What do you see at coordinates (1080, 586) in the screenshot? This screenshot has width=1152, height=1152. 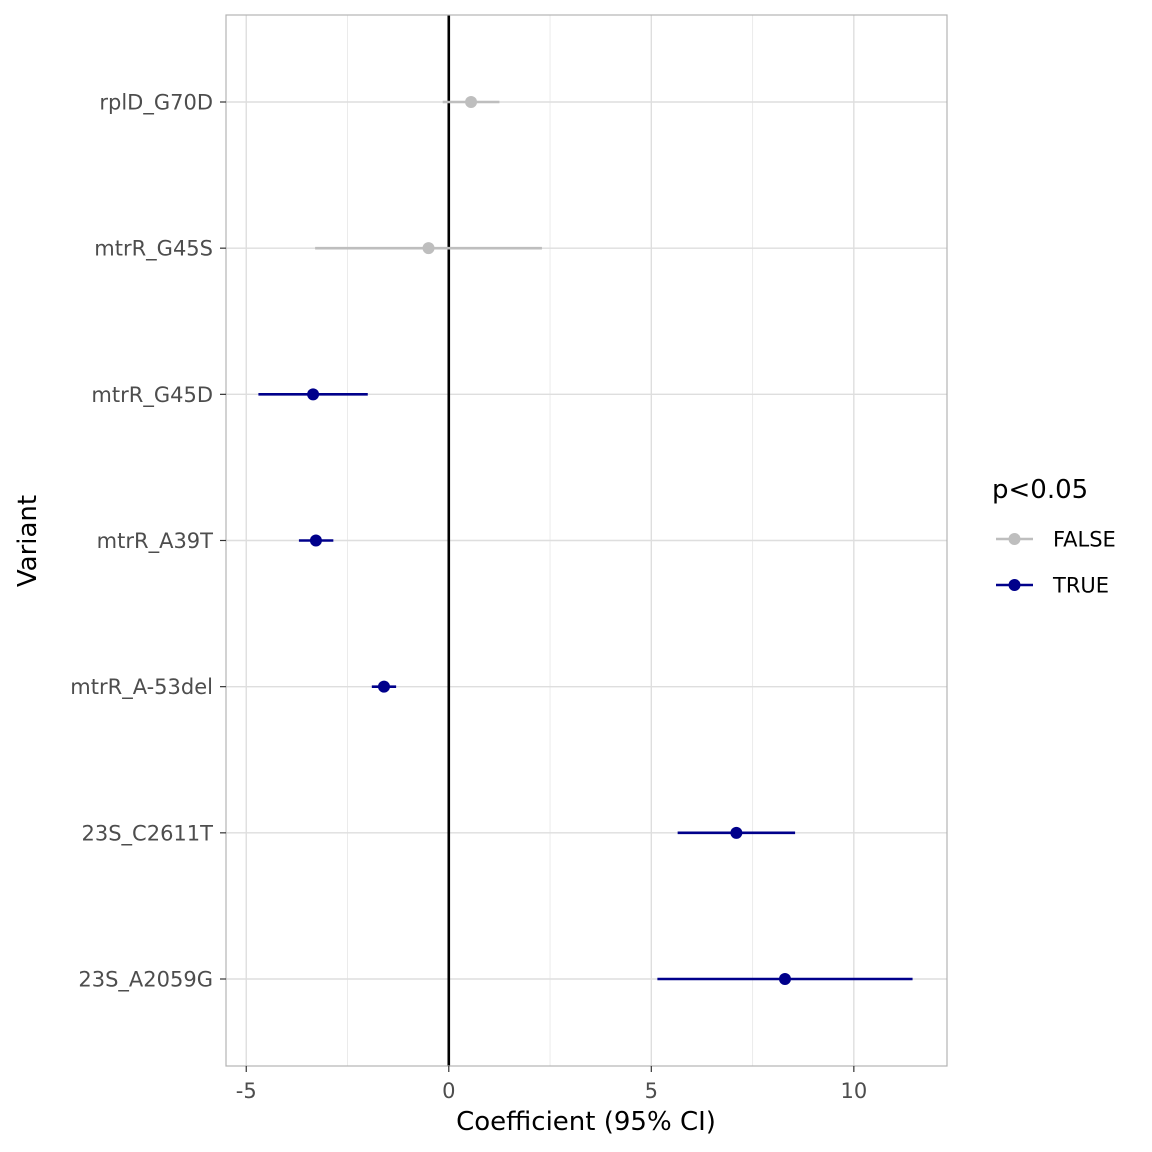 I see `legend-label: TRUE` at bounding box center [1080, 586].